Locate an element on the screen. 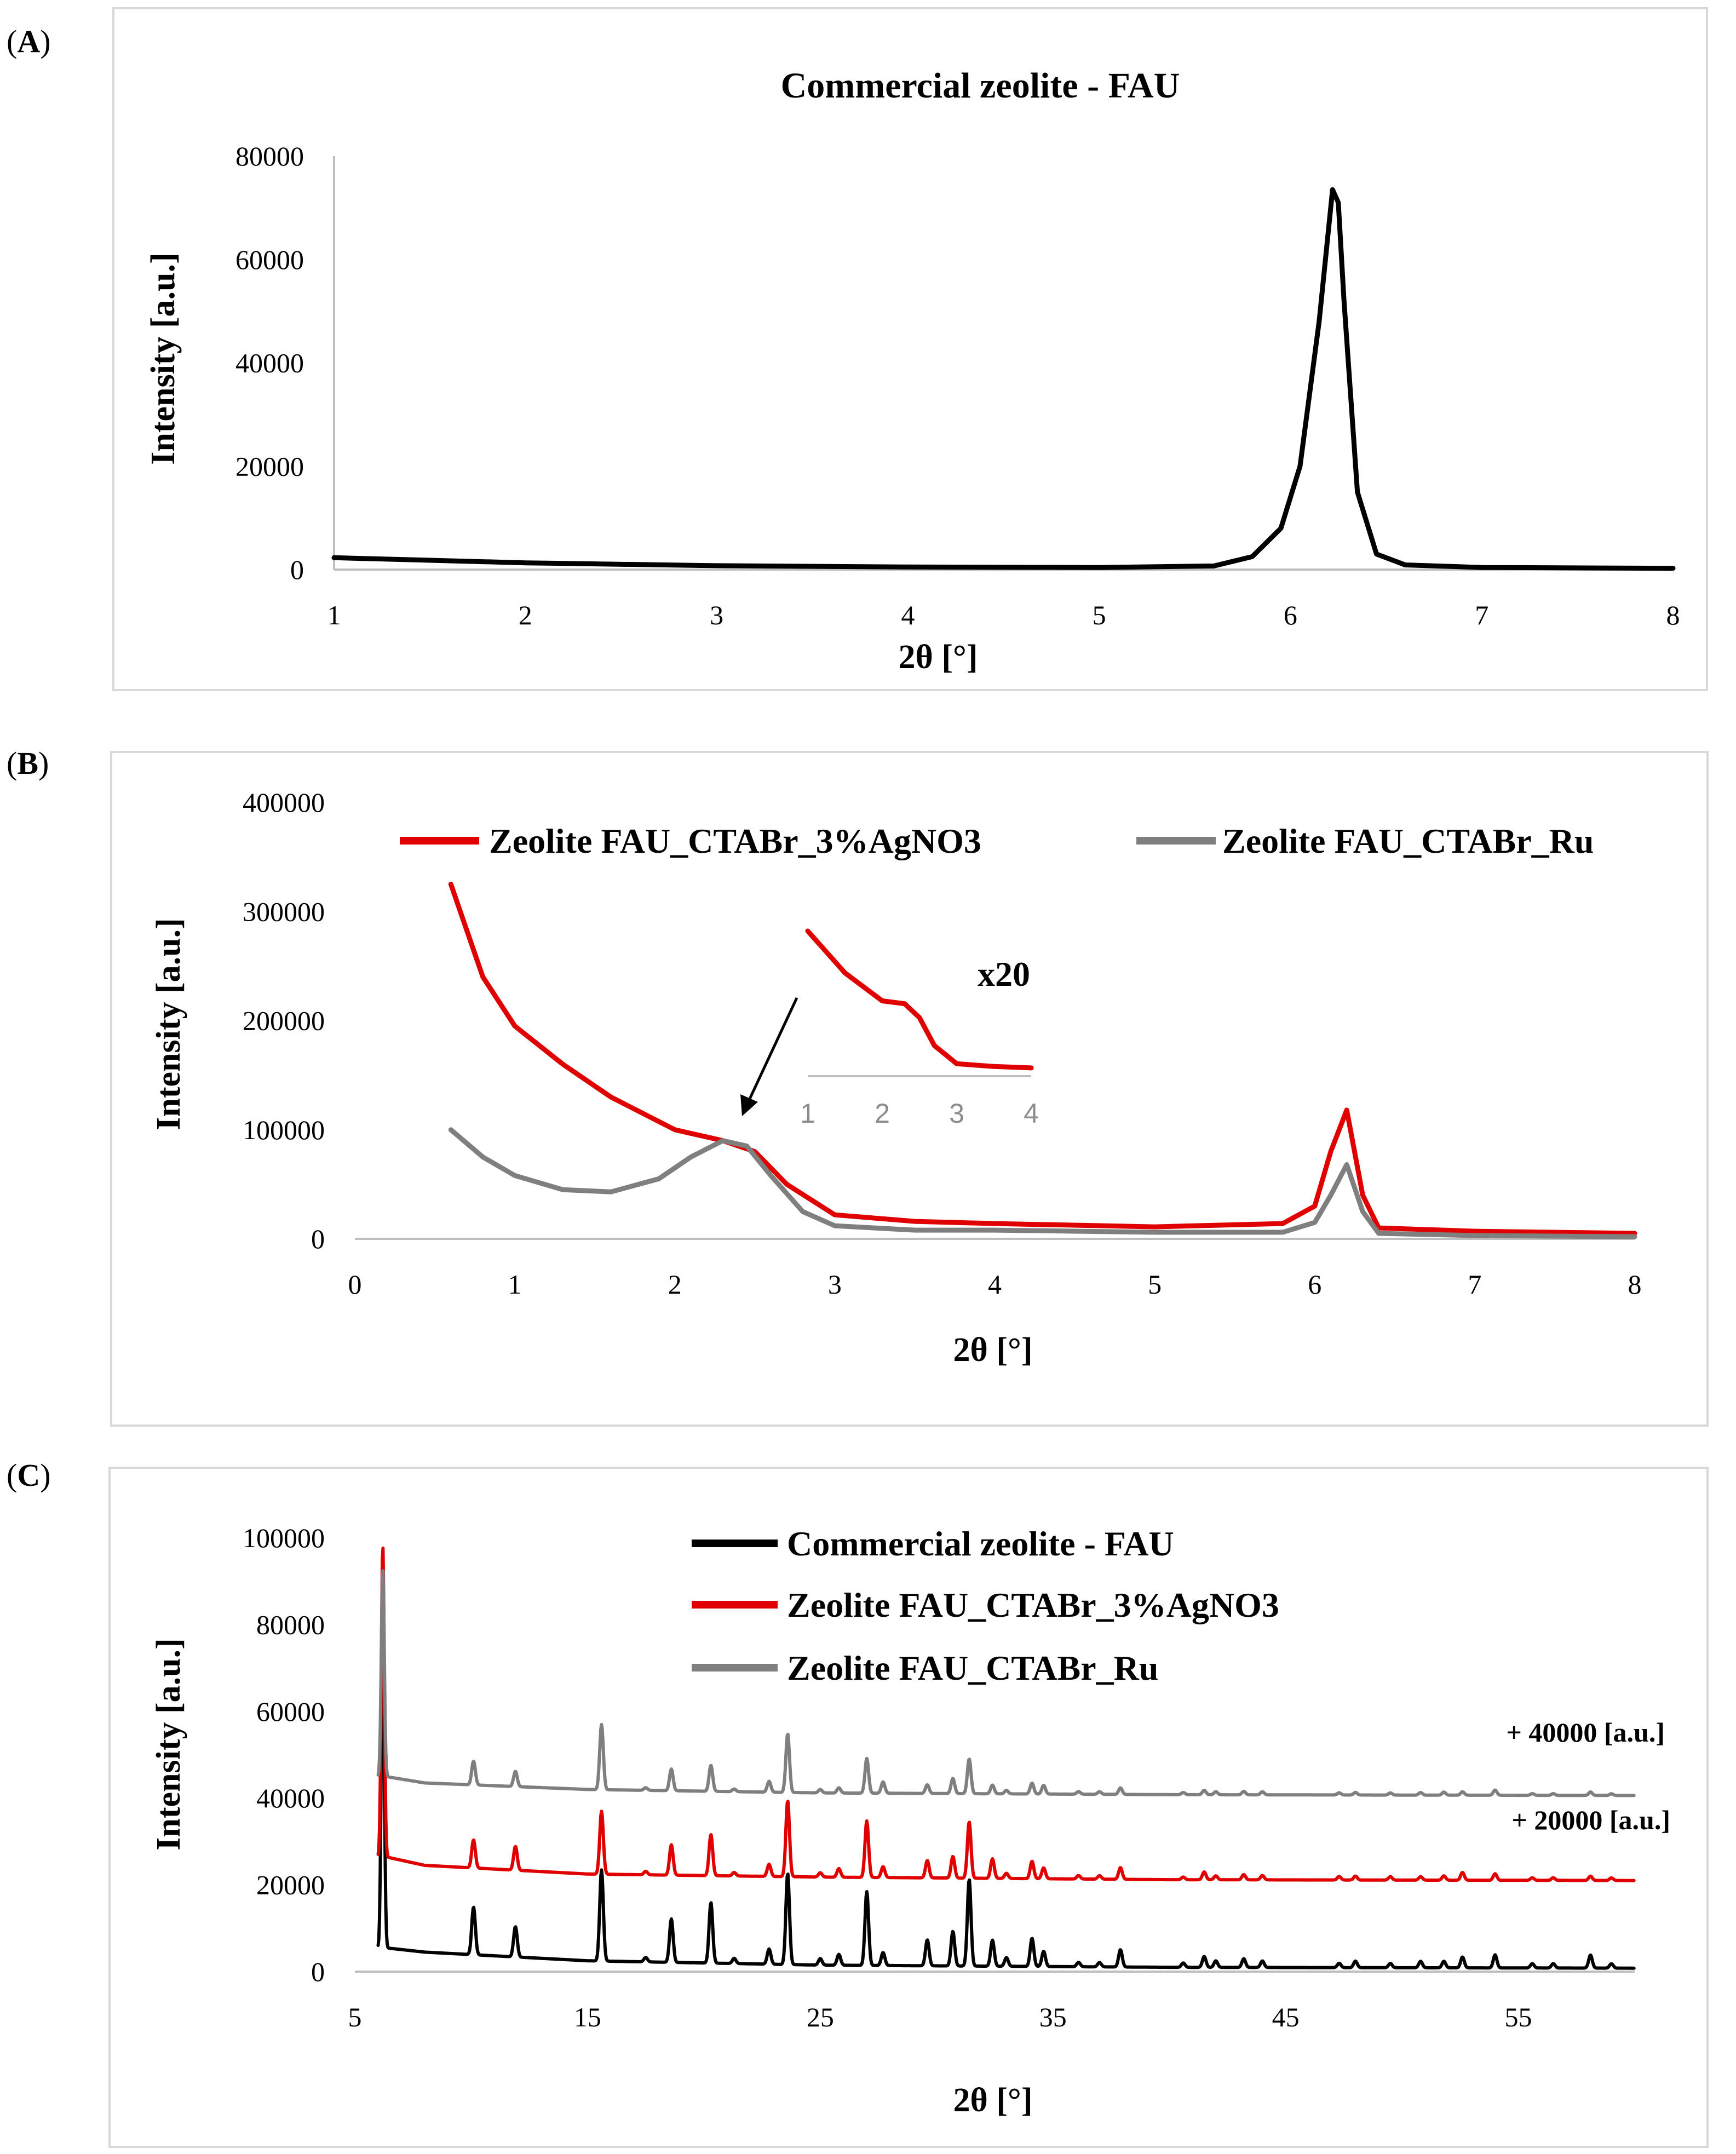 The width and height of the screenshot is (1736, 2154). legend-c-label-gray: Zeolite FAU_CTABr_Ru is located at coordinates (972, 1667).